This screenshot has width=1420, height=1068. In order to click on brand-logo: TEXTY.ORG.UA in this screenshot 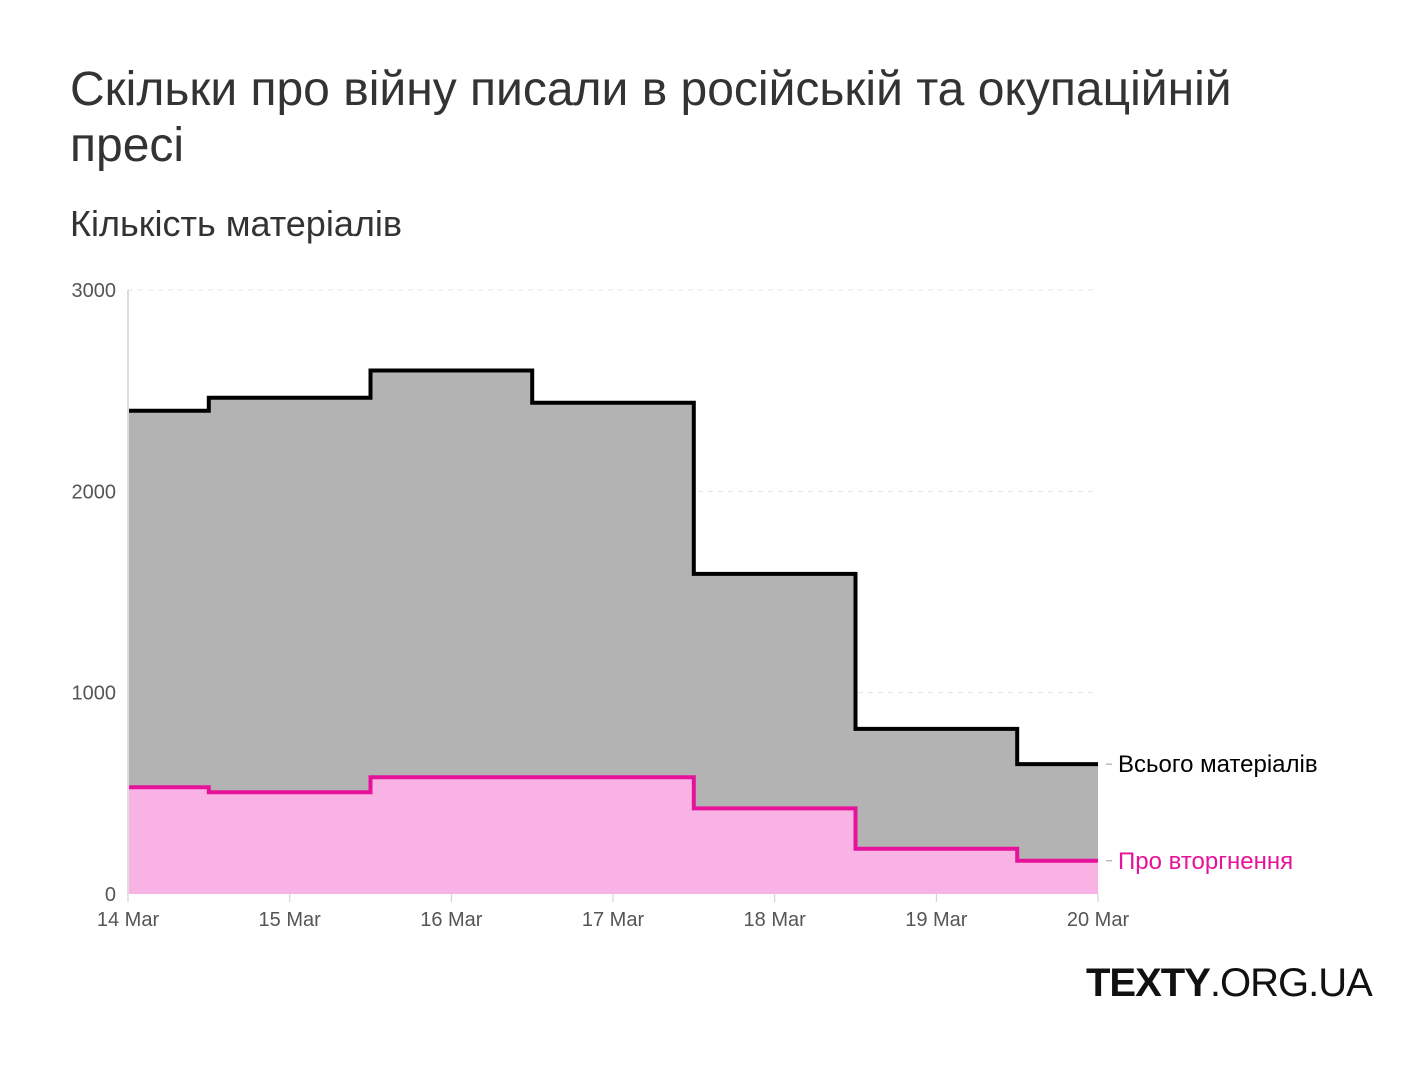, I will do `click(1229, 983)`.